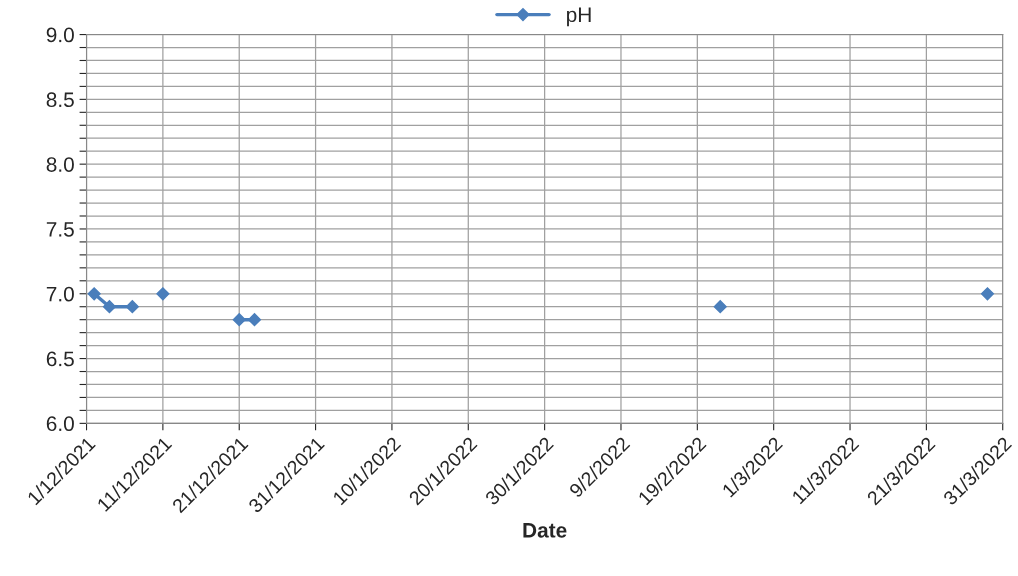 The width and height of the screenshot is (1018, 576). I want to click on y-tick-label: 8.5, so click(60, 100).